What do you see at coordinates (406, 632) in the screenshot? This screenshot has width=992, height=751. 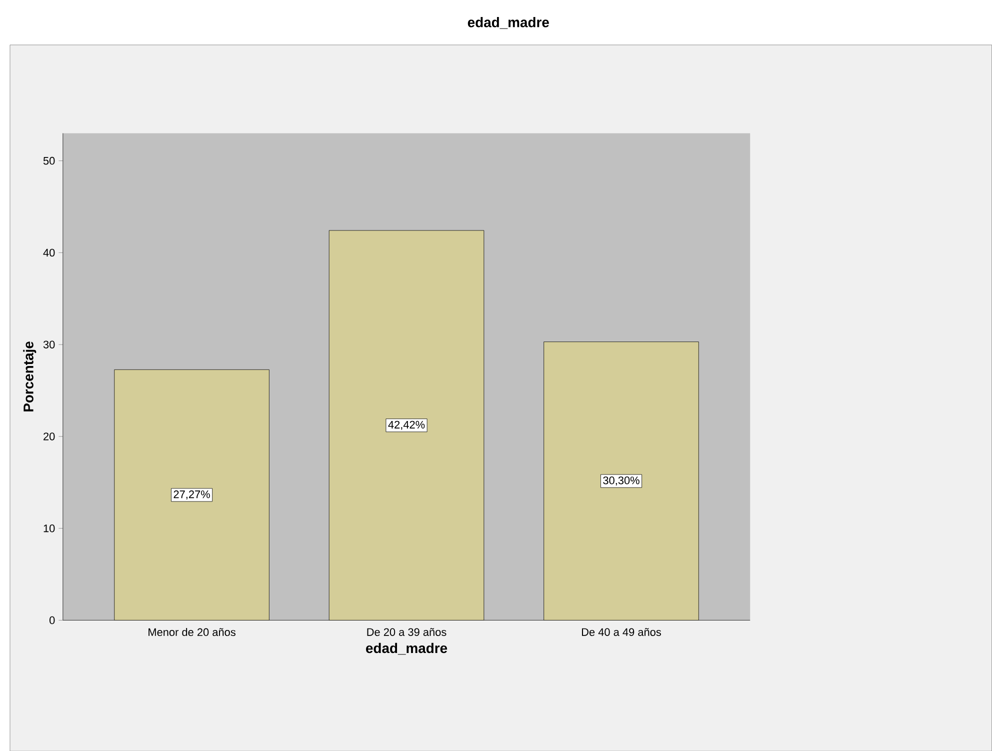 I see `x-tick-label: De 20 a 39 años` at bounding box center [406, 632].